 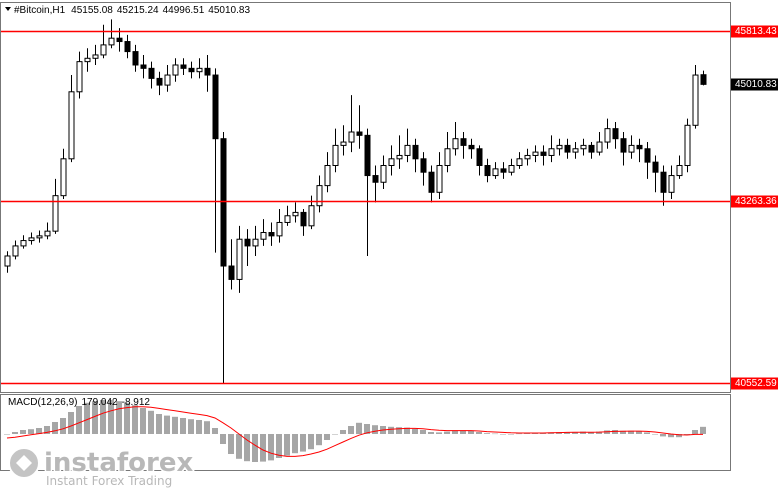 I want to click on level-label: 40552.59, so click(x=756, y=383).